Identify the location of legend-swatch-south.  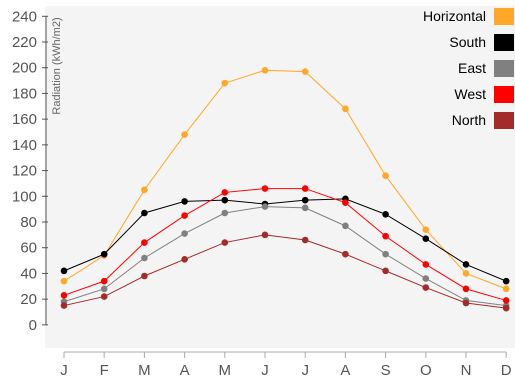
(504, 42).